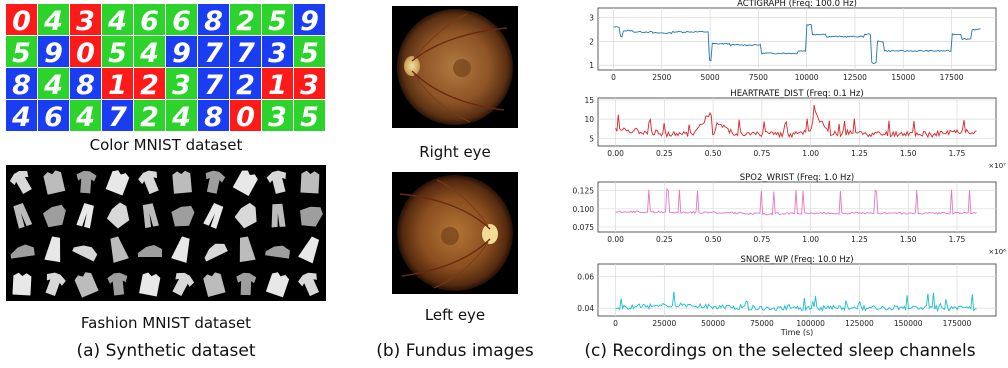  I want to click on x-tick-label: 1.00, so click(810, 153).